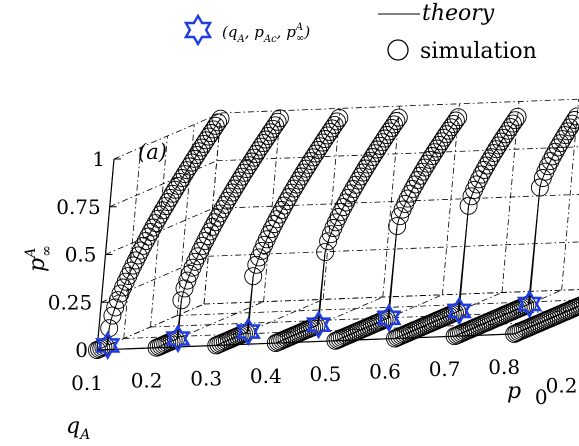  What do you see at coordinates (325, 374) in the screenshot?
I see `x-tick-label: 0.5` at bounding box center [325, 374].